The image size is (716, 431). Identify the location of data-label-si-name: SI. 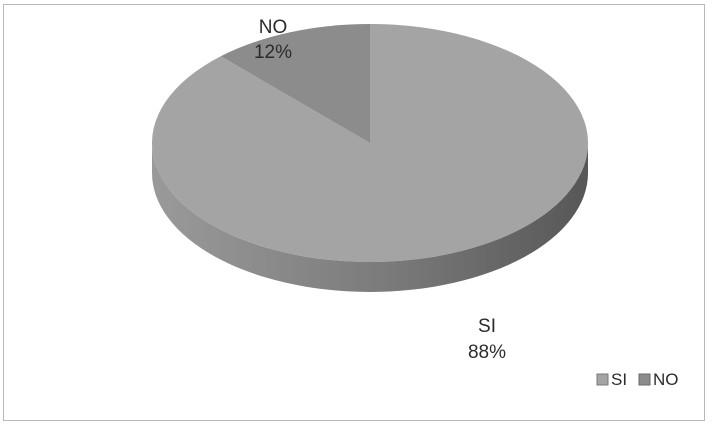
(487, 326).